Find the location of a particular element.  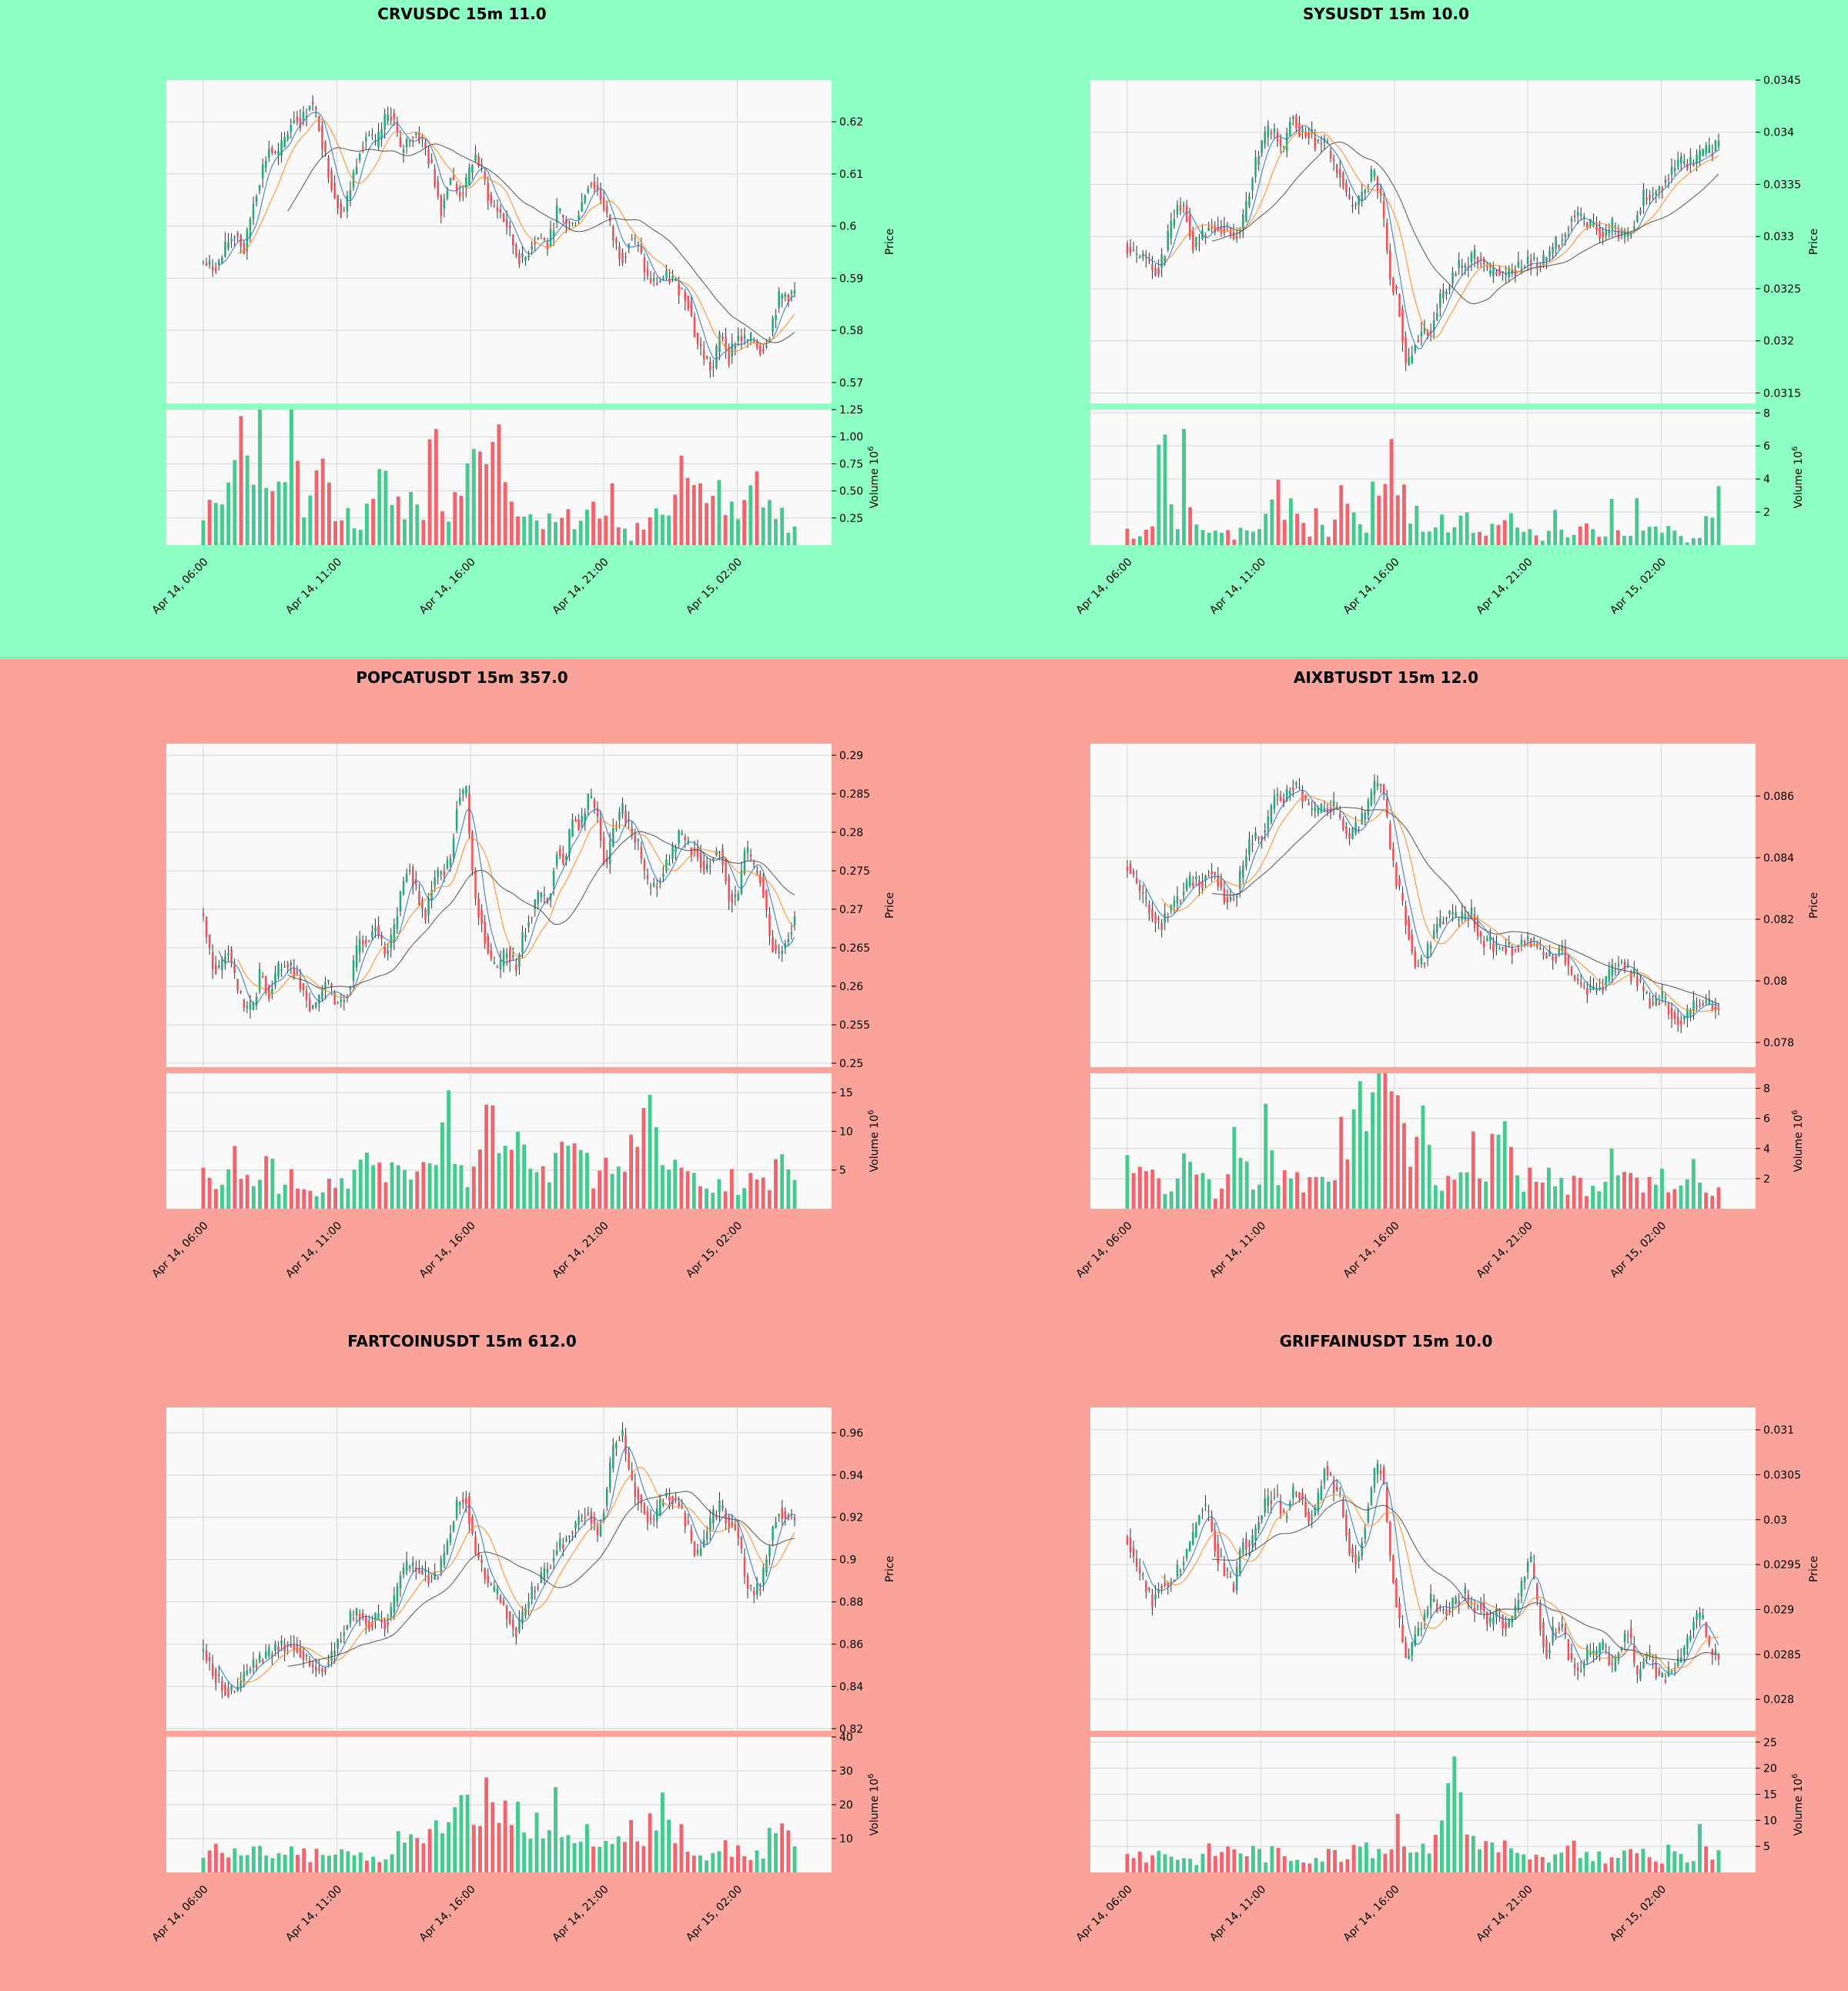

time-tick-label: Apr 14, 21:00 is located at coordinates (1505, 1250).